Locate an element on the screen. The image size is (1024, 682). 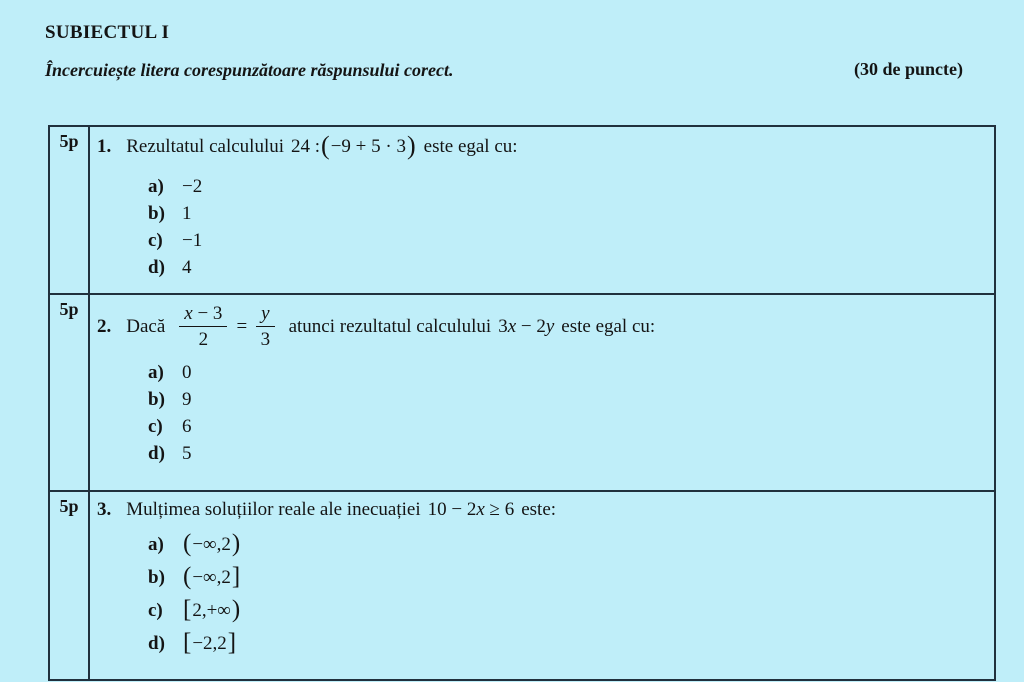
page-title: SUBIECTUL I is located at coordinates (107, 32).